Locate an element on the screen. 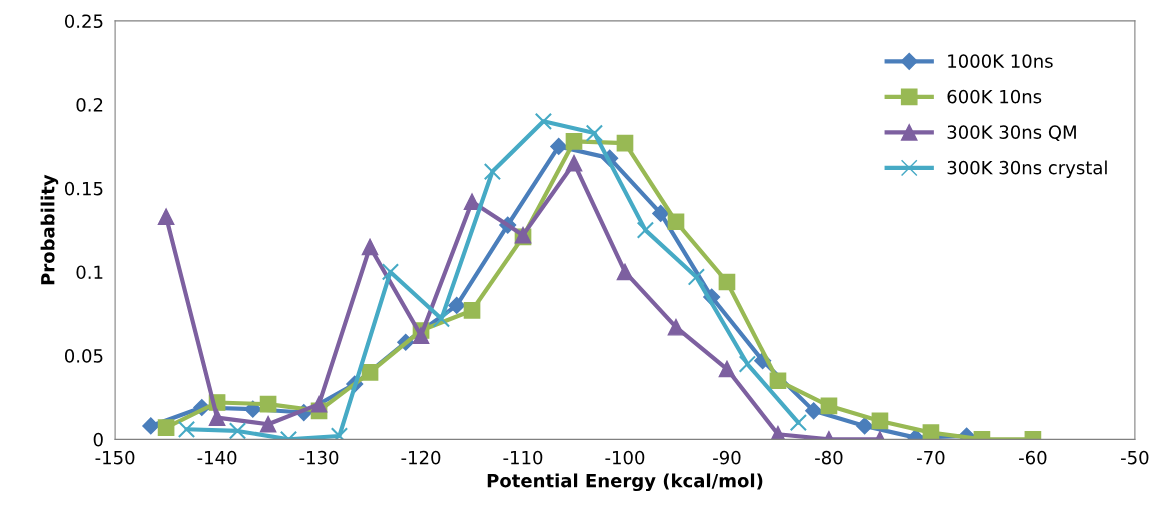 The image size is (1151, 523). x-tick-label: -120 is located at coordinates (421, 457).